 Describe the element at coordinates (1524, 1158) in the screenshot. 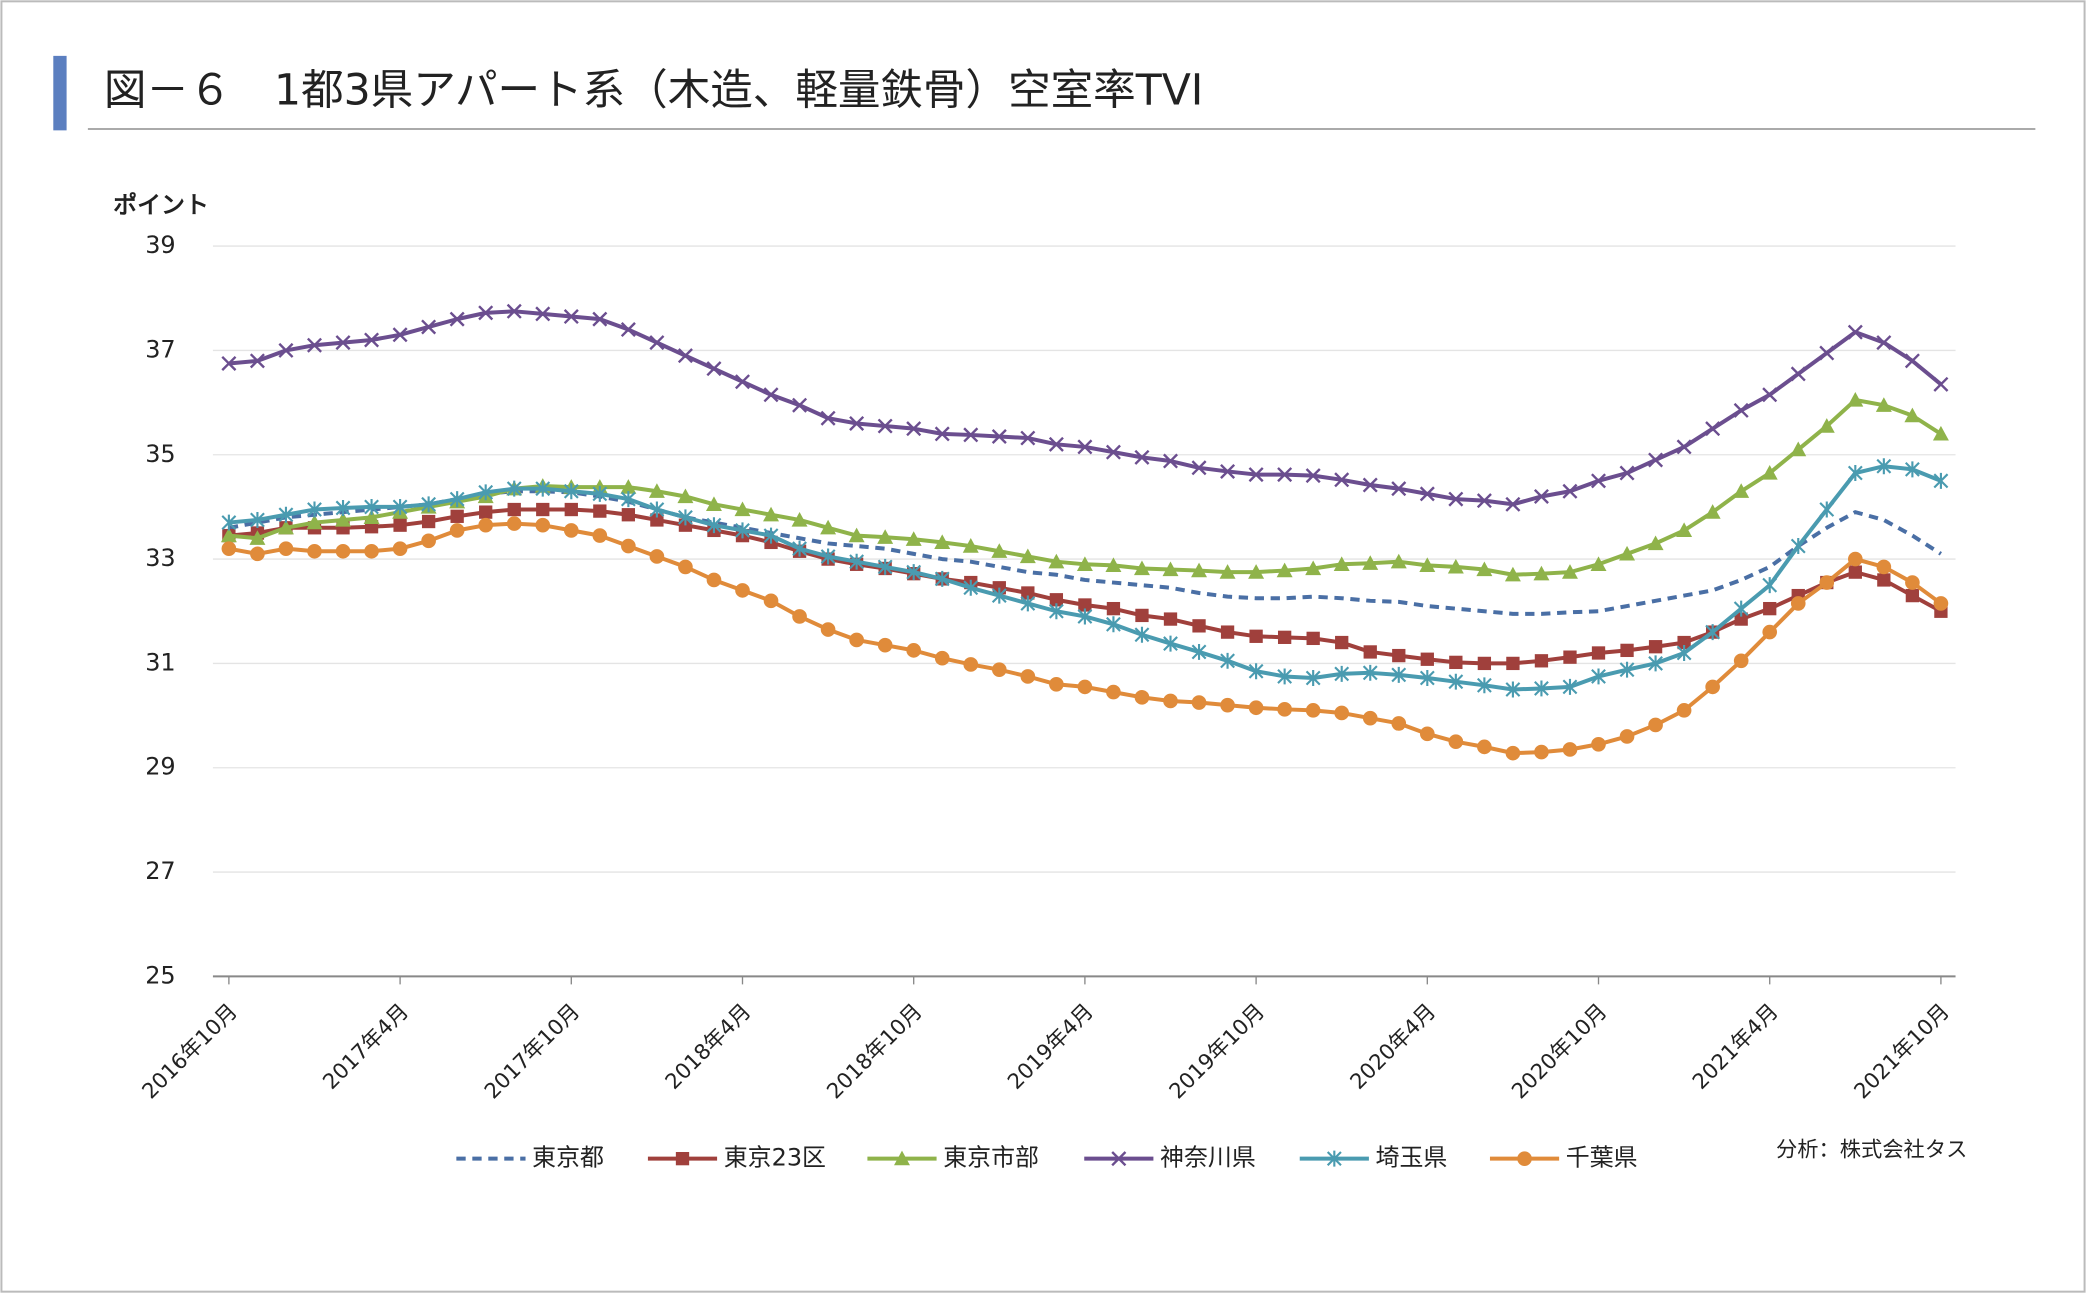

I see `legend-marker` at that location.